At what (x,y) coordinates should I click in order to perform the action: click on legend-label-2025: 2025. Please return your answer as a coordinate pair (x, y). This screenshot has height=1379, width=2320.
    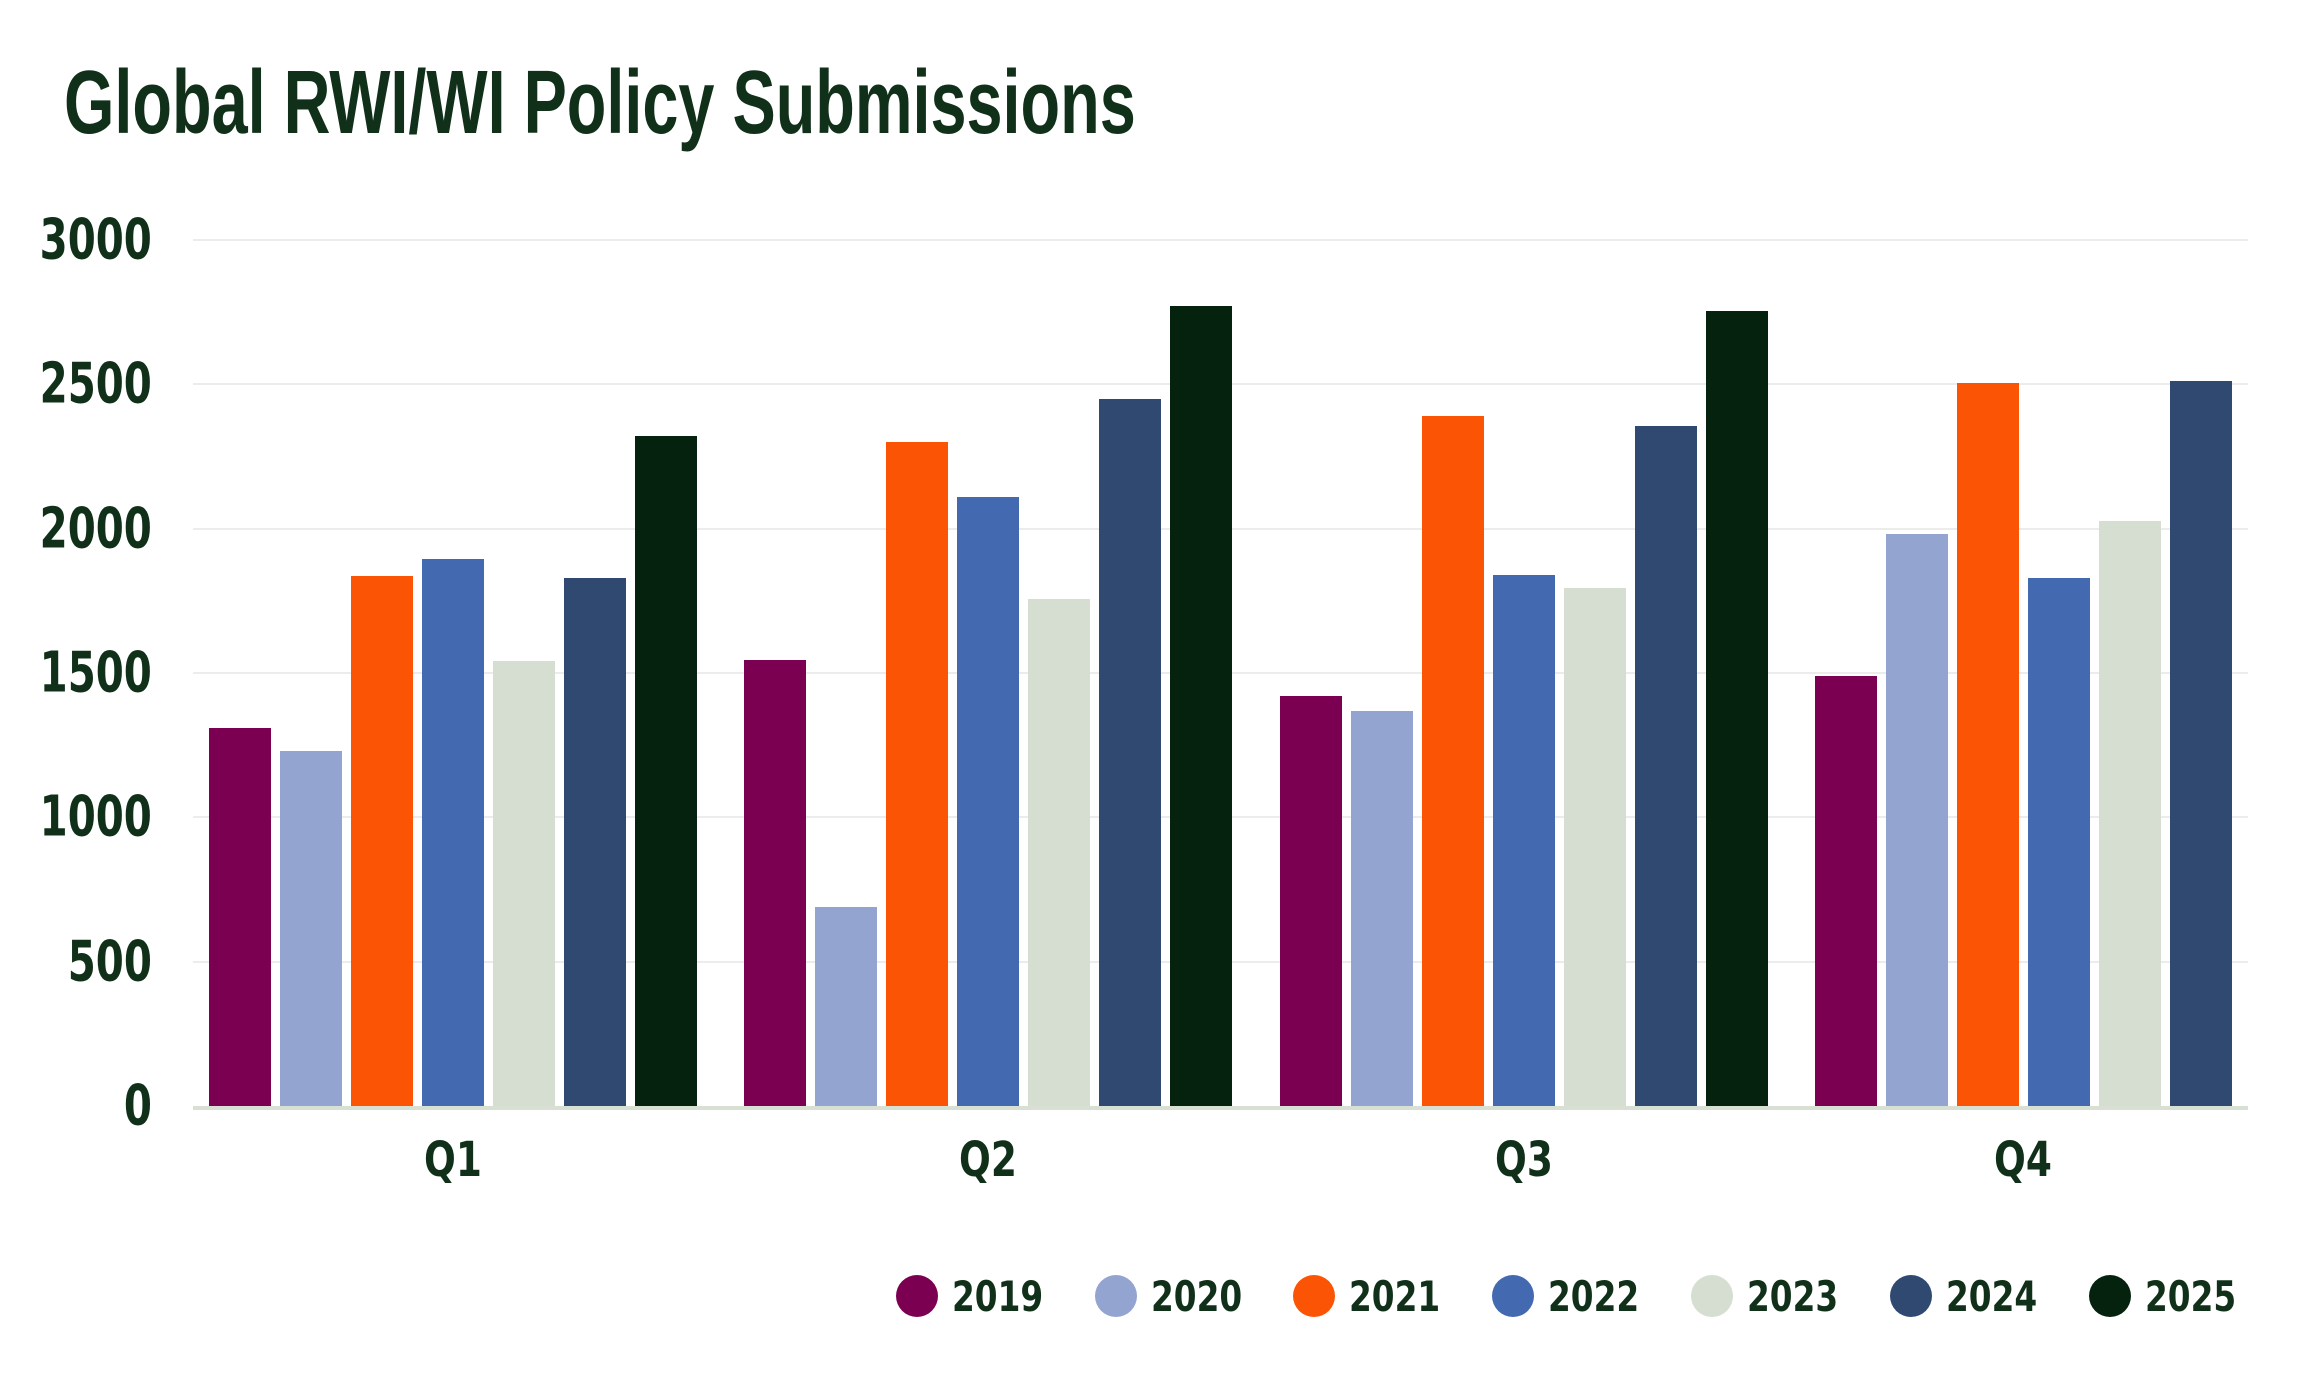
    Looking at the image, I should click on (2191, 1296).